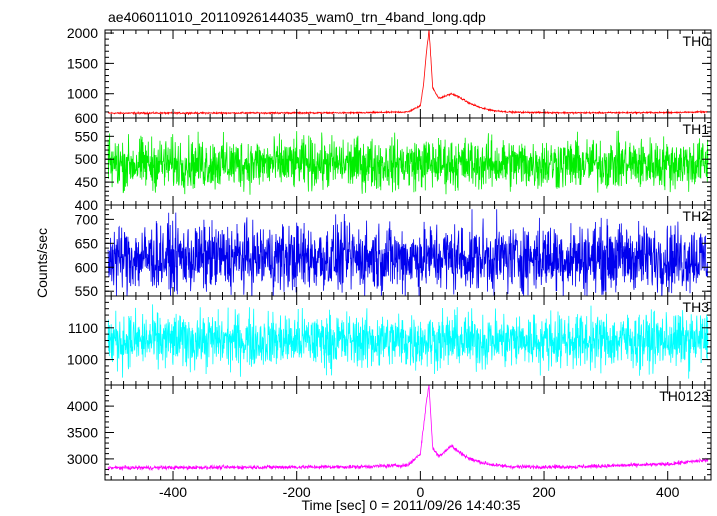 This screenshot has height=516, width=717. Describe the element at coordinates (696, 216) in the screenshot. I see `series-label-th2: TH2` at that location.